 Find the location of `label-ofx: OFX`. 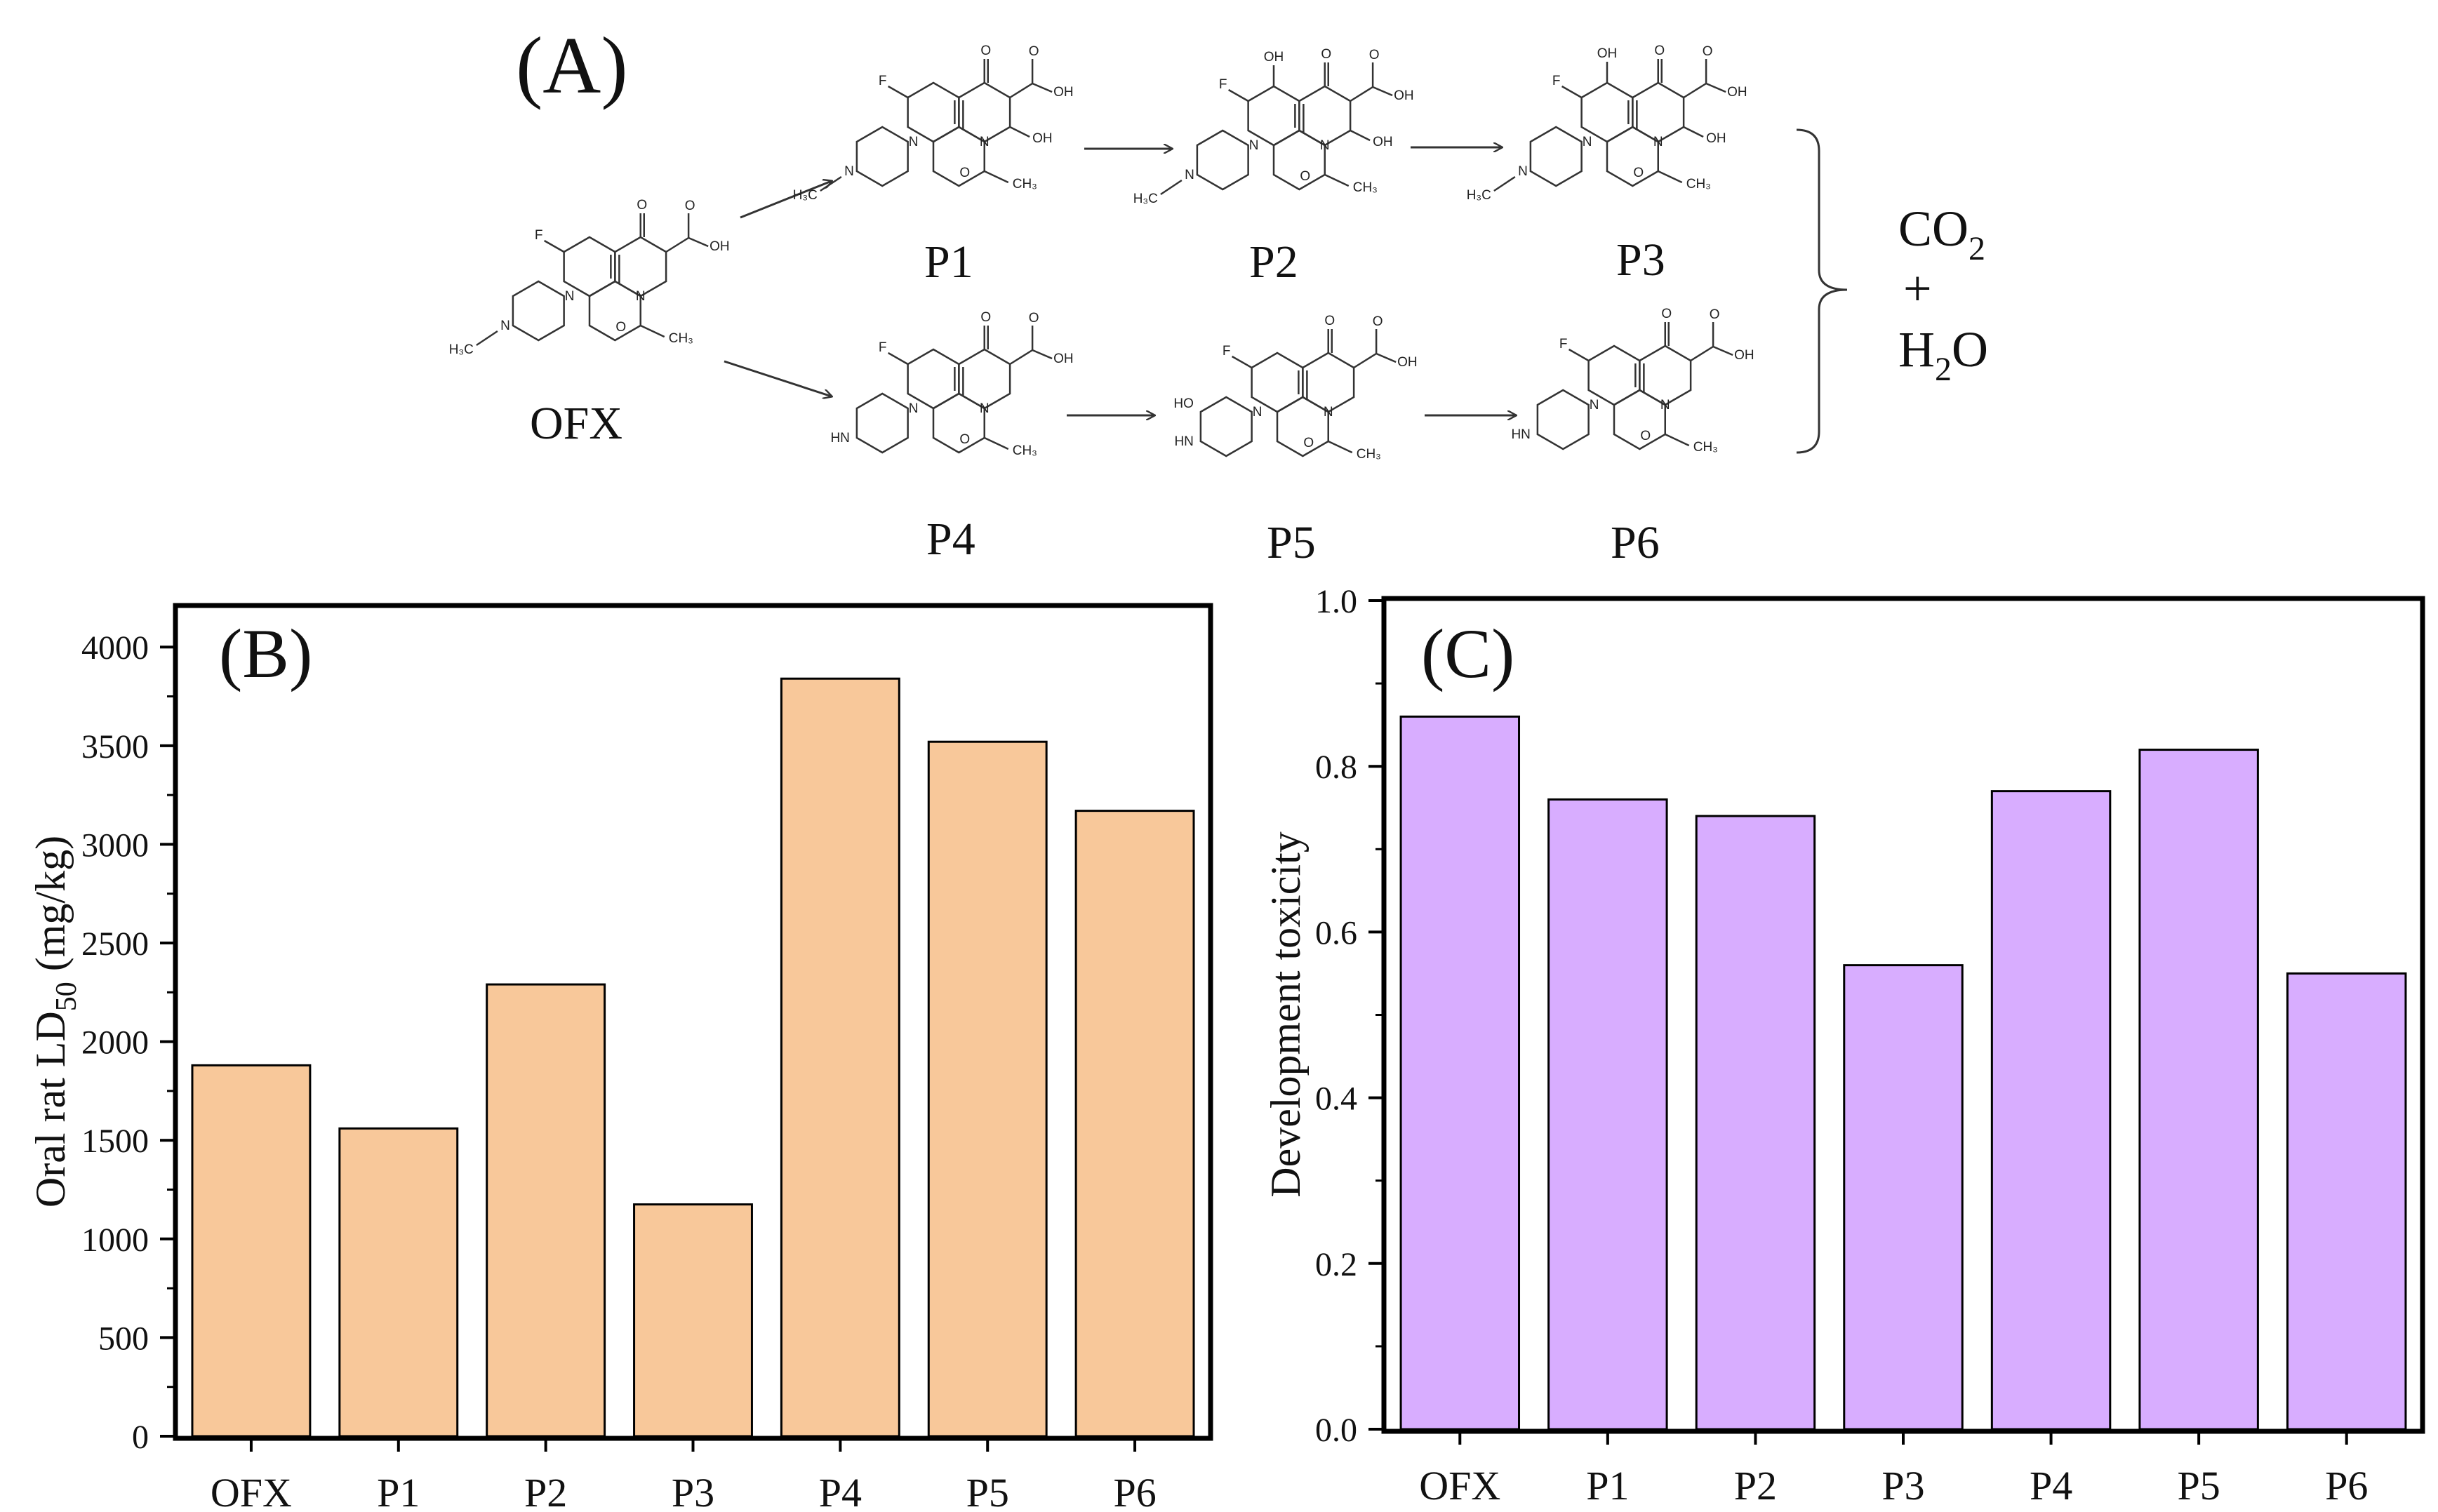

label-ofx: OFX is located at coordinates (576, 424).